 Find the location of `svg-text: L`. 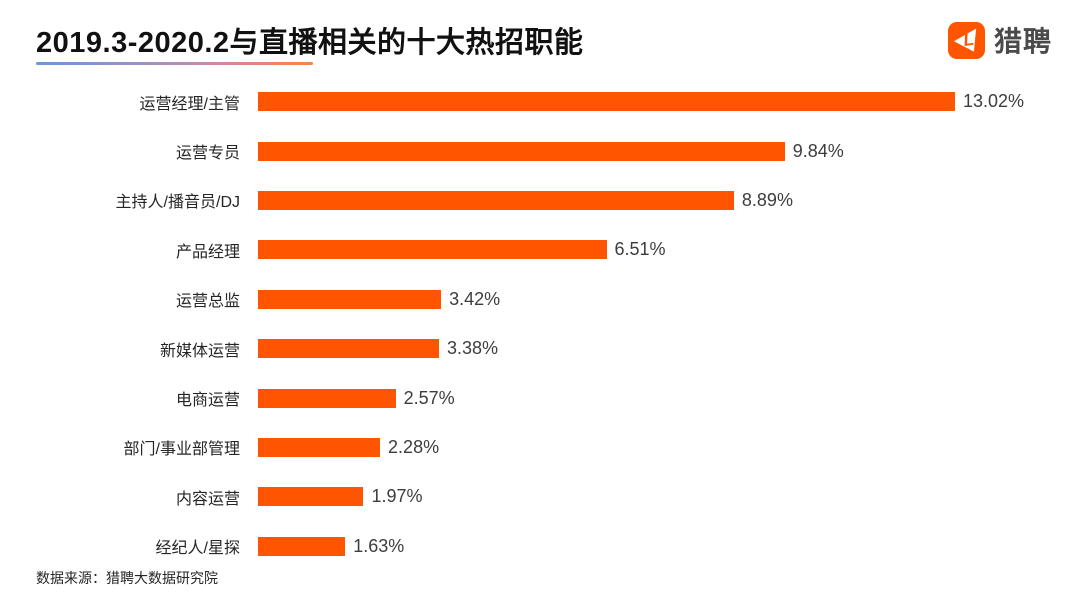

svg-text: L is located at coordinates (968, 39).